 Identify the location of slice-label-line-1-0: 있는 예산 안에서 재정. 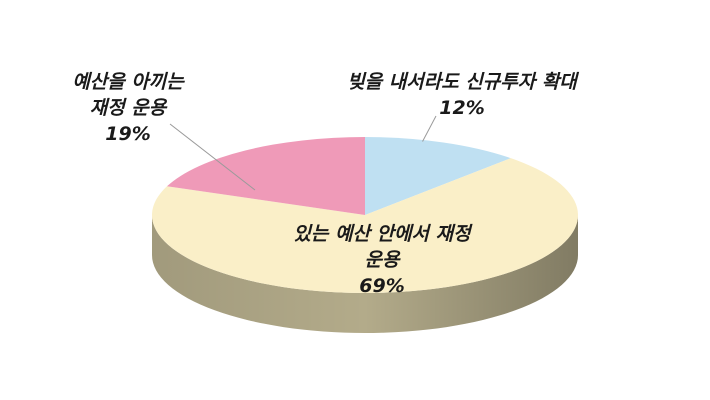
(383, 234).